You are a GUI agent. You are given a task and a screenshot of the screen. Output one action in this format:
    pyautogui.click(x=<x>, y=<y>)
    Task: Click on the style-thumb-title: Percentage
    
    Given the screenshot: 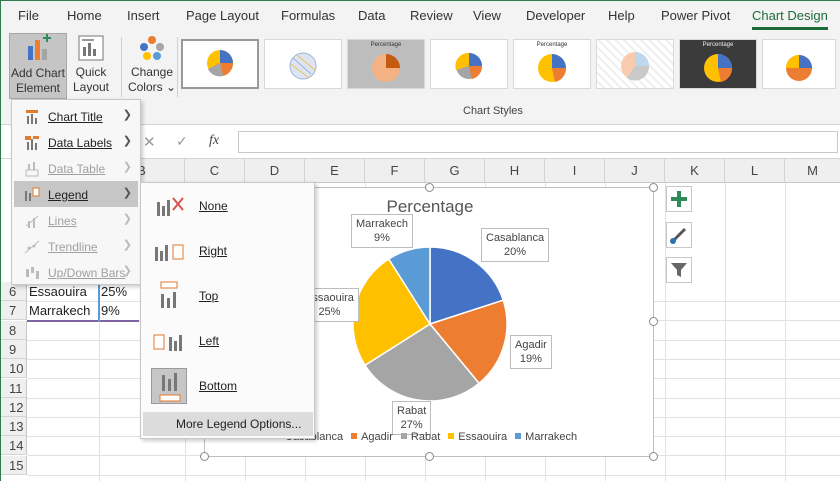 What is the action you would take?
    pyautogui.click(x=718, y=45)
    